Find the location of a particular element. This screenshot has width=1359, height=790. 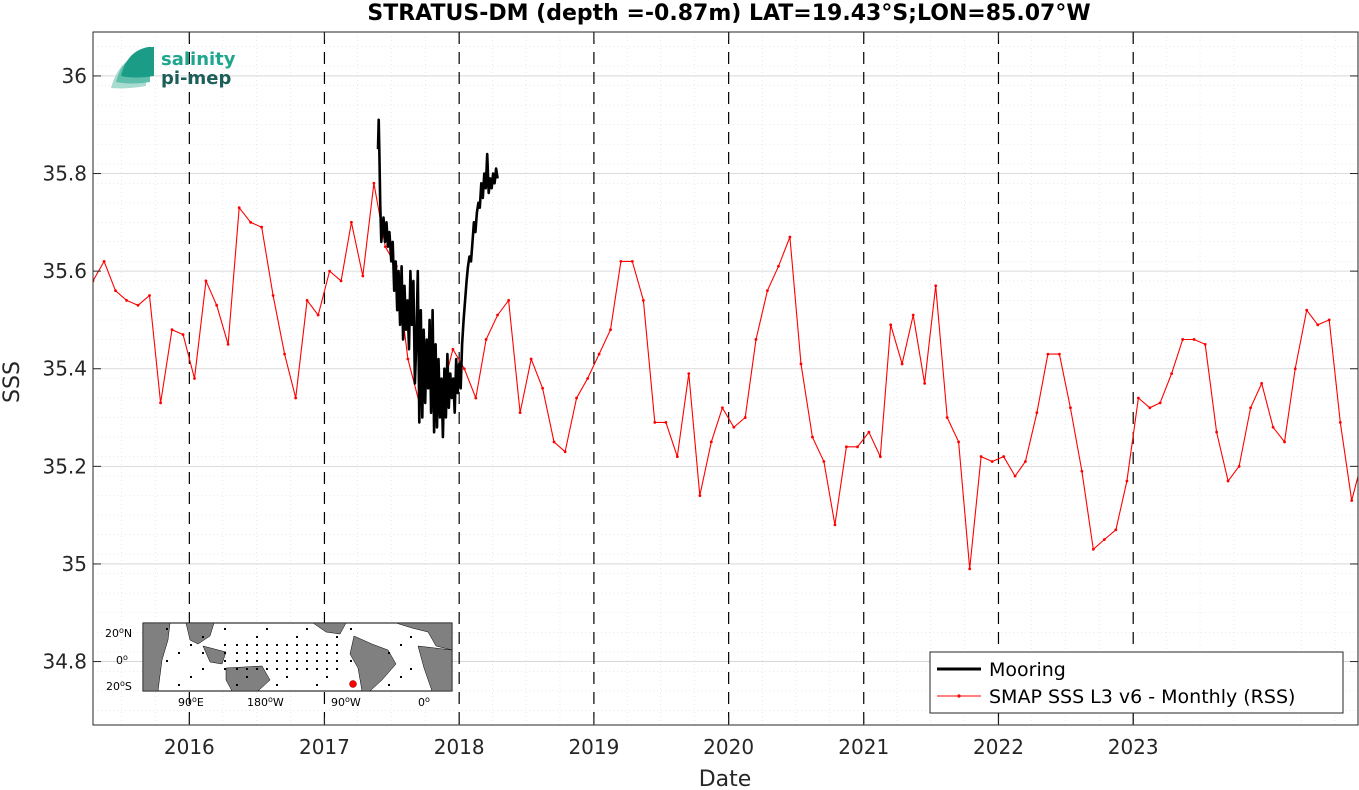

salinity-pi-mep-logo: salinity pi-mep is located at coordinates (173, 68).